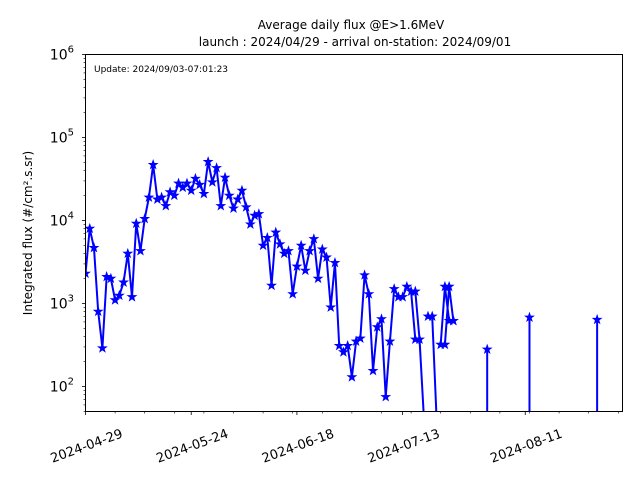 The image size is (640, 480). I want to click on chart-title: Average daily flux @E>1.6MeV, so click(351, 25).